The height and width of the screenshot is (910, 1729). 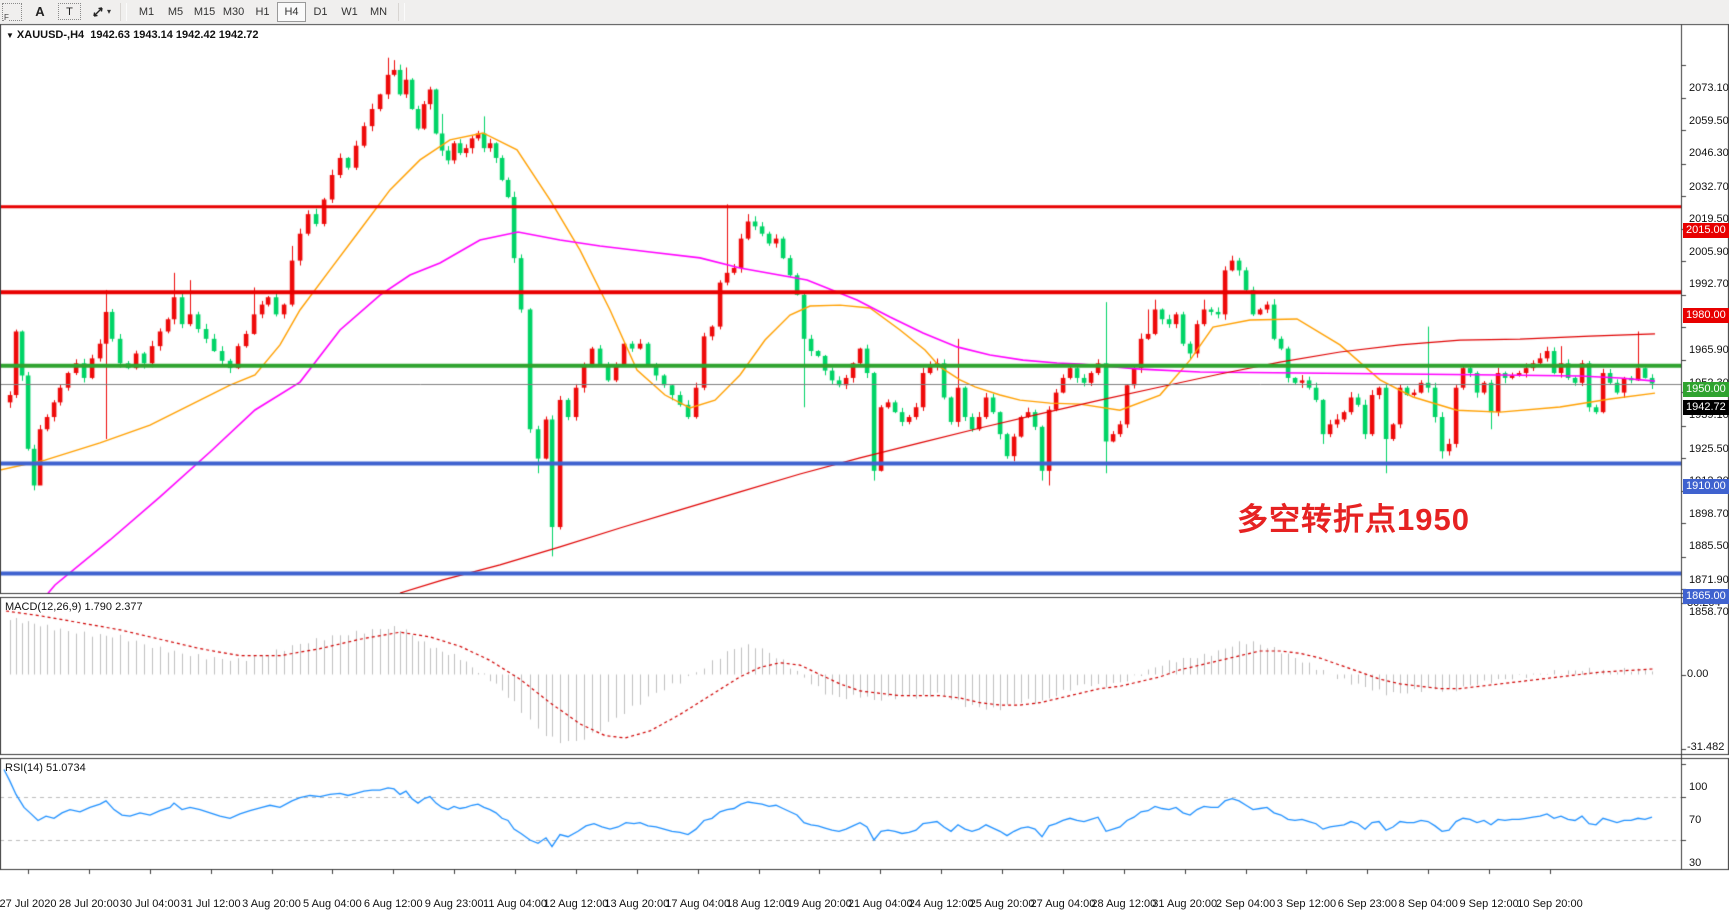 What do you see at coordinates (1185, 904) in the screenshot?
I see `time-axis-label: 31 Aug 20:00` at bounding box center [1185, 904].